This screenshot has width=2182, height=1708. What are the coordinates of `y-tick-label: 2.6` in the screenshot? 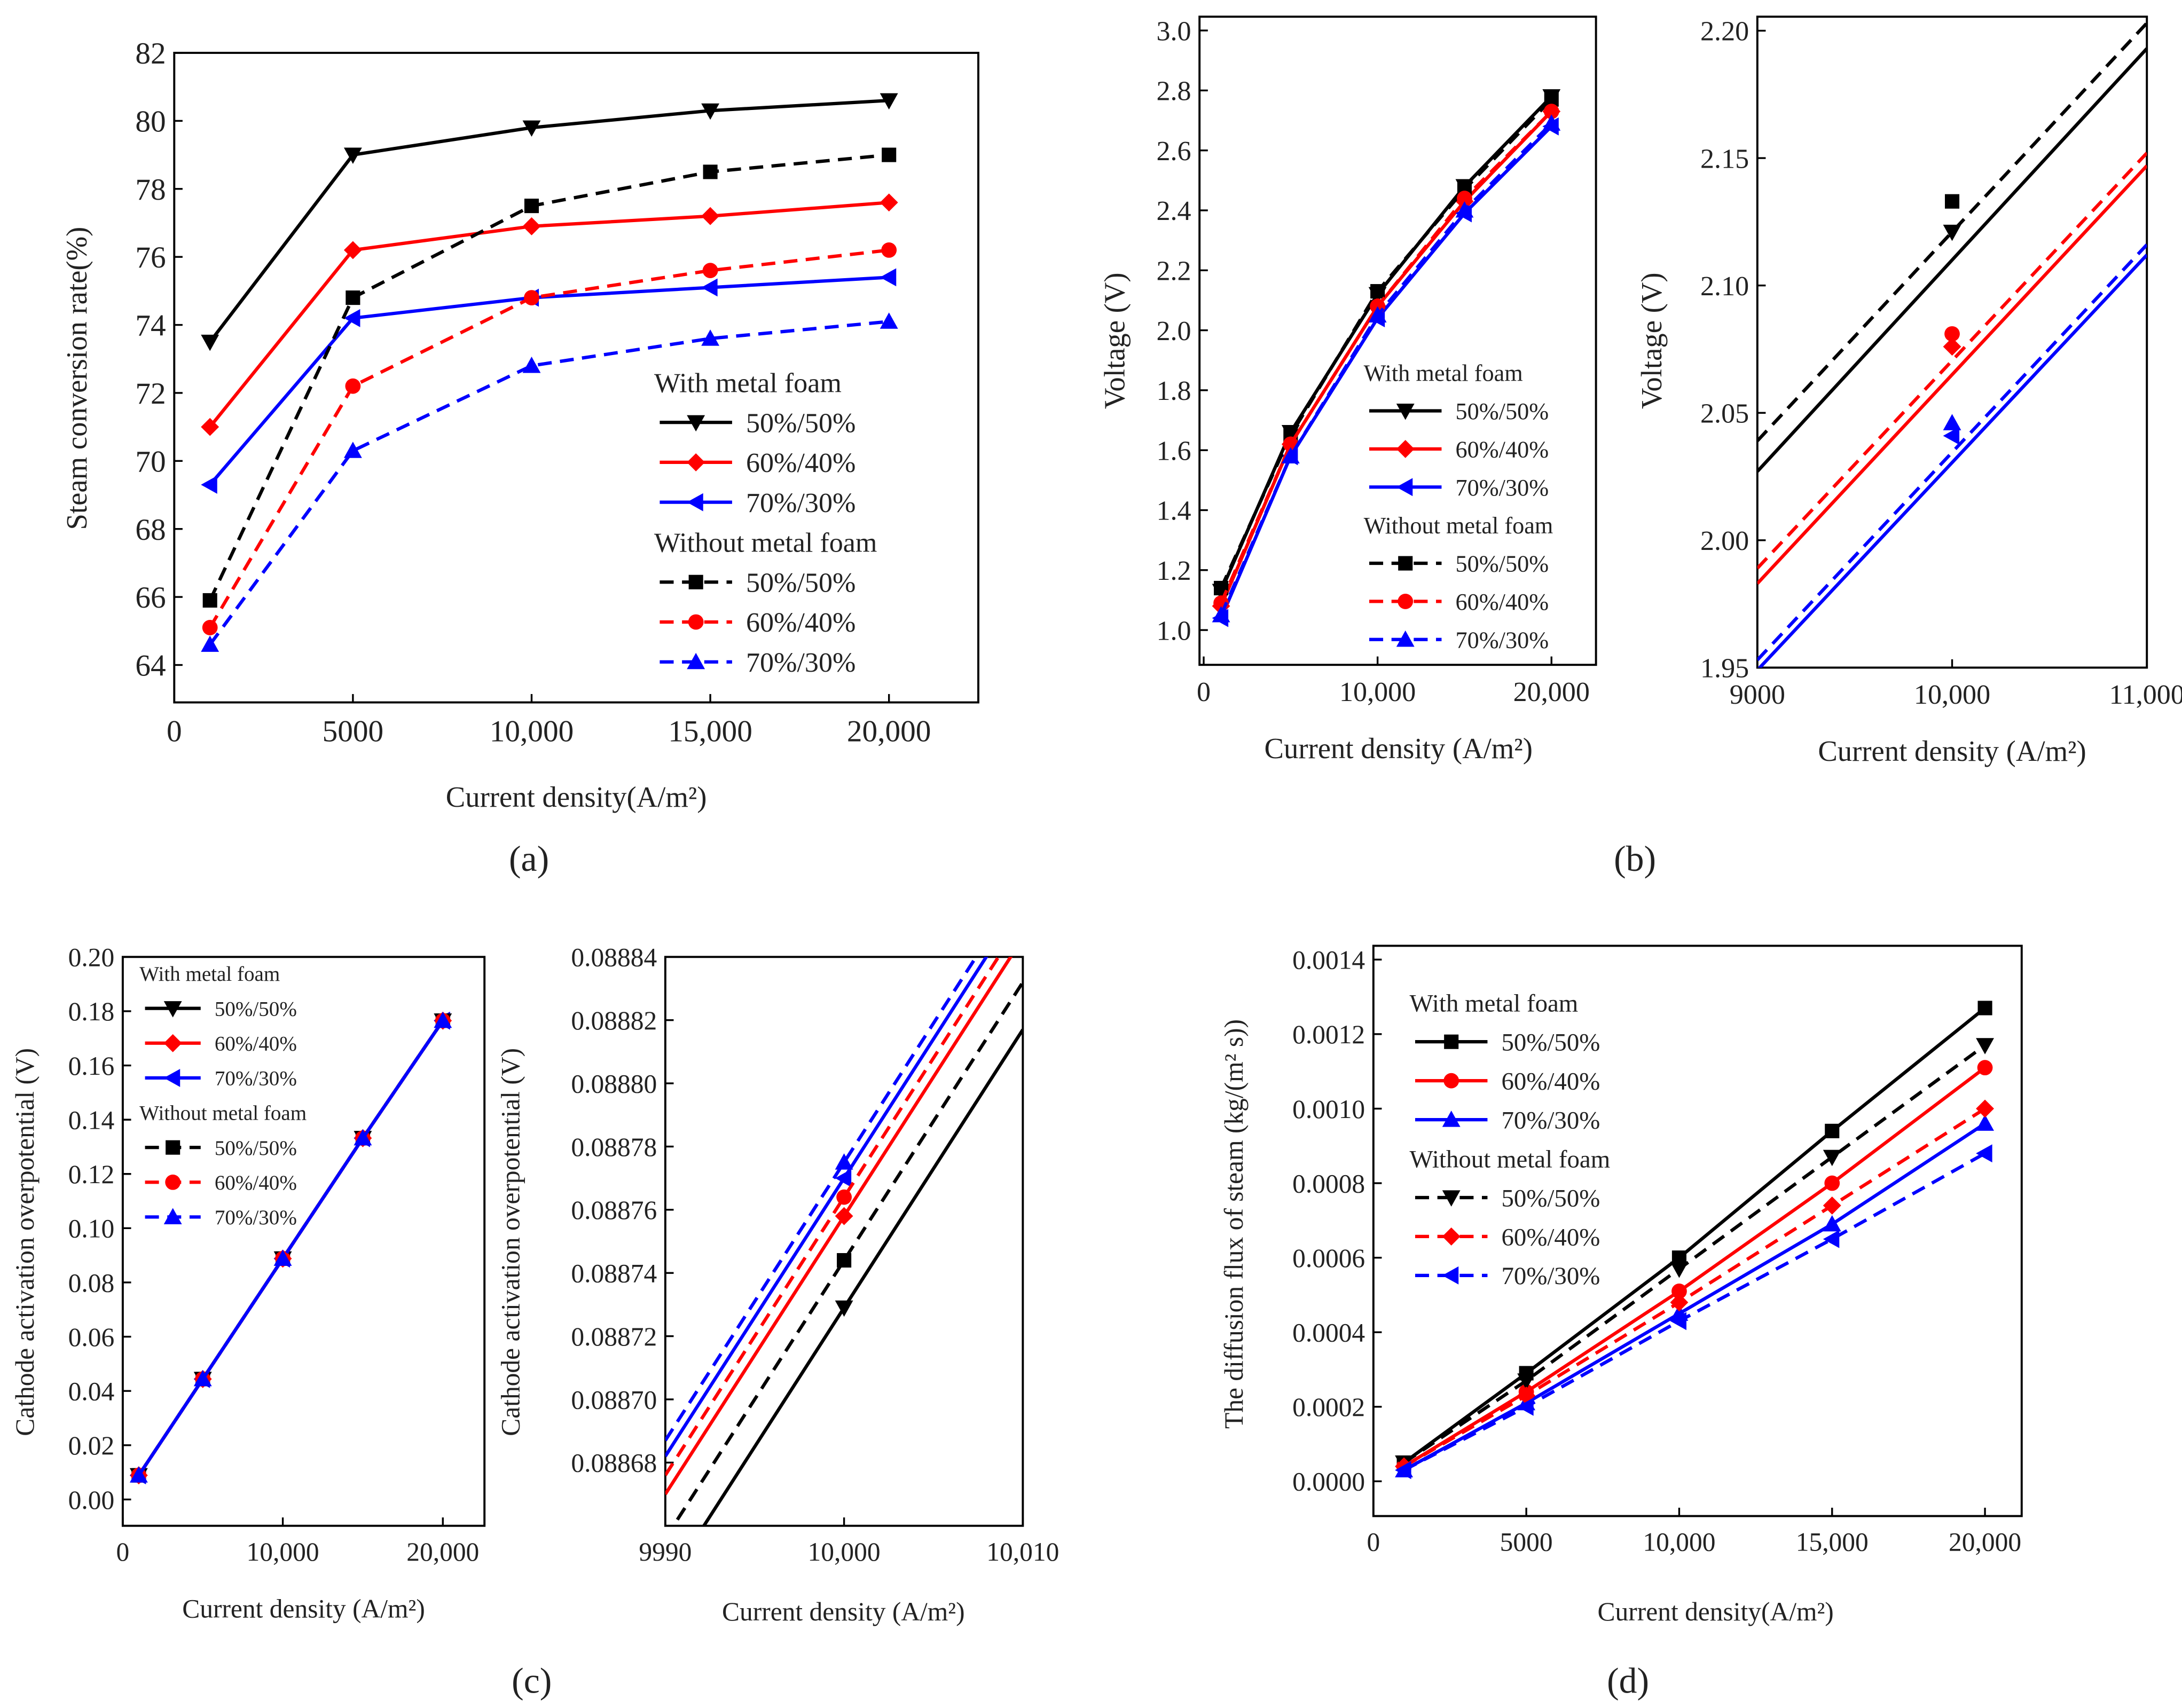 It's located at (1173, 151).